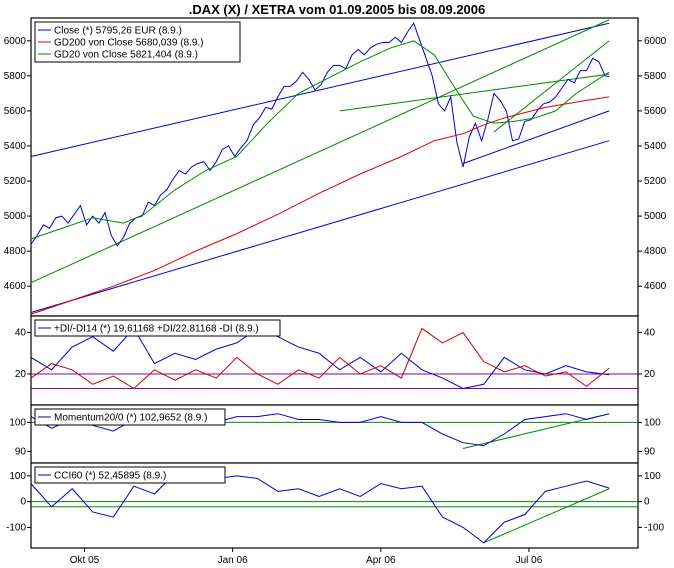  What do you see at coordinates (529, 560) in the screenshot?
I see `x-tick-label: Jul 06` at bounding box center [529, 560].